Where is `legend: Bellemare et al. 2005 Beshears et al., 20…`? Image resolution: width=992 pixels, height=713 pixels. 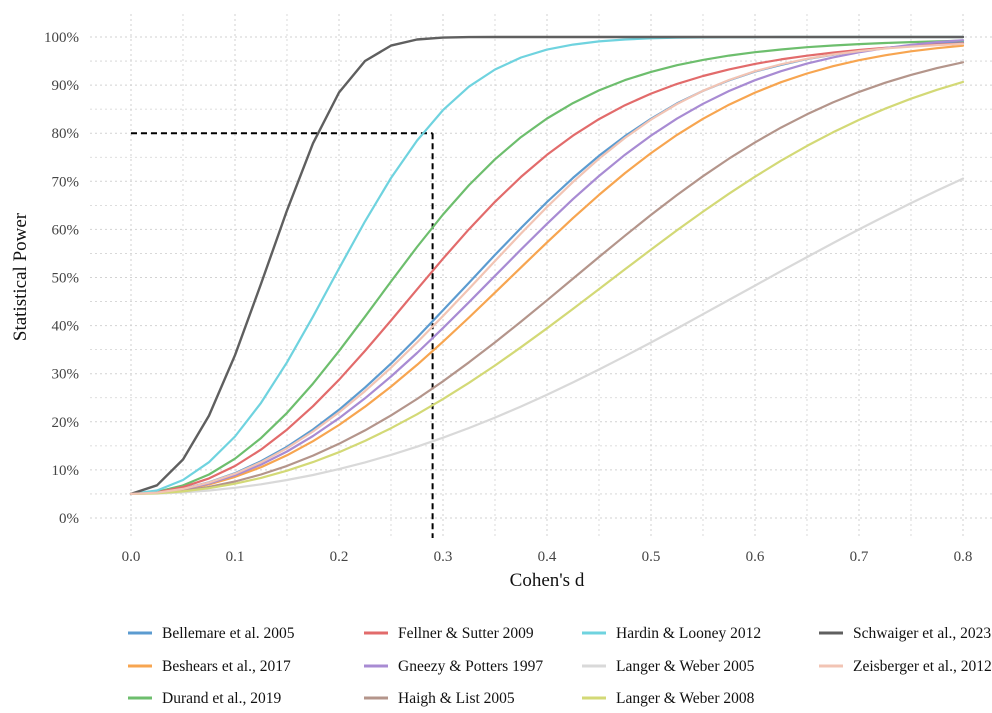 legend: Bellemare et al. 2005 Beshears et al., 20… is located at coordinates (560, 666).